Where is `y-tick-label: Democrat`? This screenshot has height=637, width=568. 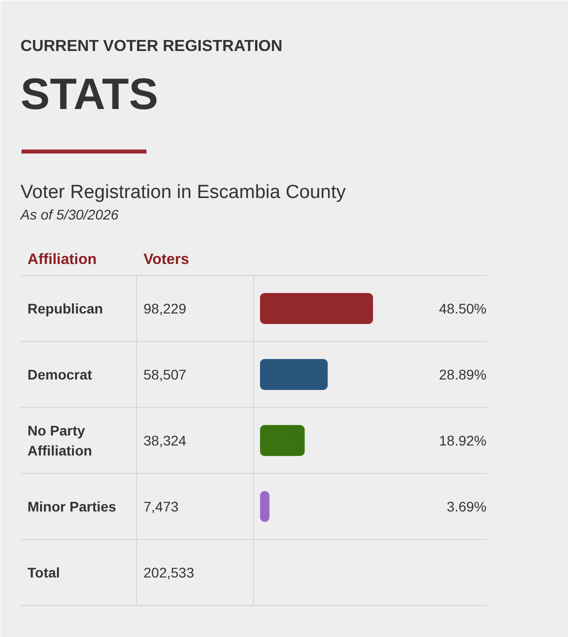 y-tick-label: Democrat is located at coordinates (60, 374).